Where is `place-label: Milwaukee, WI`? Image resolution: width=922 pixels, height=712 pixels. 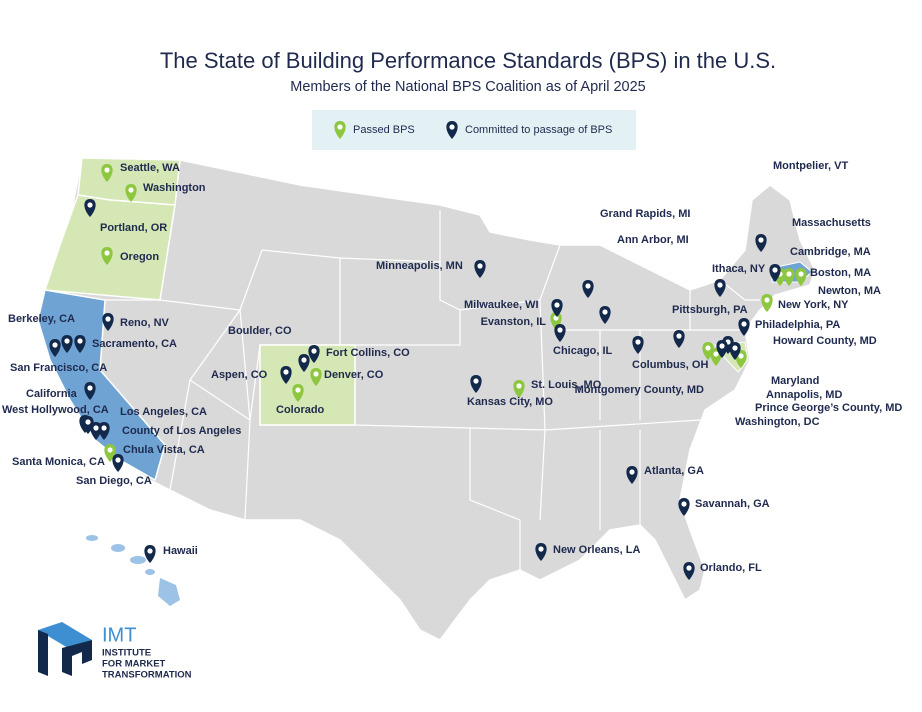 place-label: Milwaukee, WI is located at coordinates (501, 305).